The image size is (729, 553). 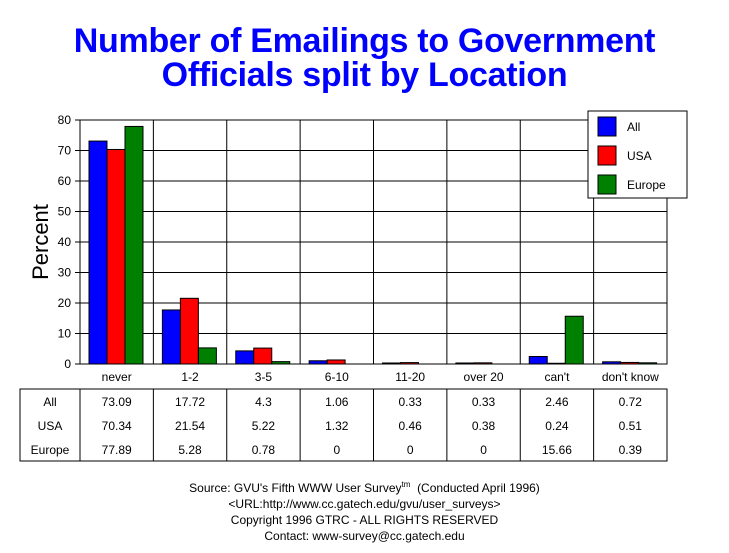 What do you see at coordinates (117, 426) in the screenshot?
I see `table-cell: 70.34` at bounding box center [117, 426].